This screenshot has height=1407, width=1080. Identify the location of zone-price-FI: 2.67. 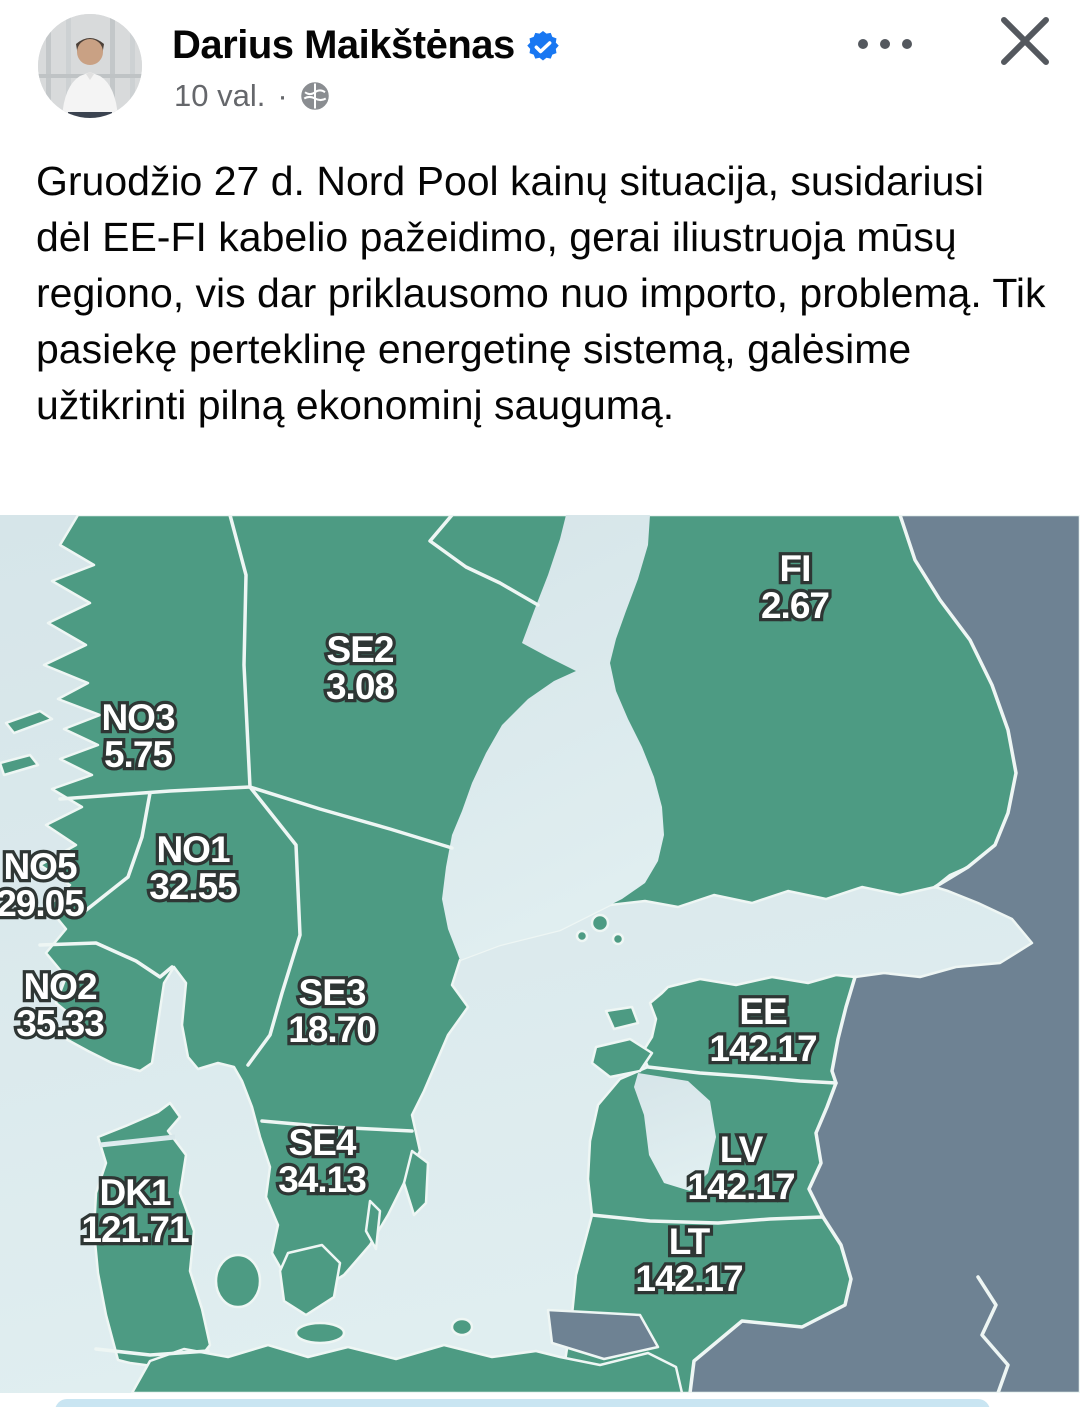
(795, 605).